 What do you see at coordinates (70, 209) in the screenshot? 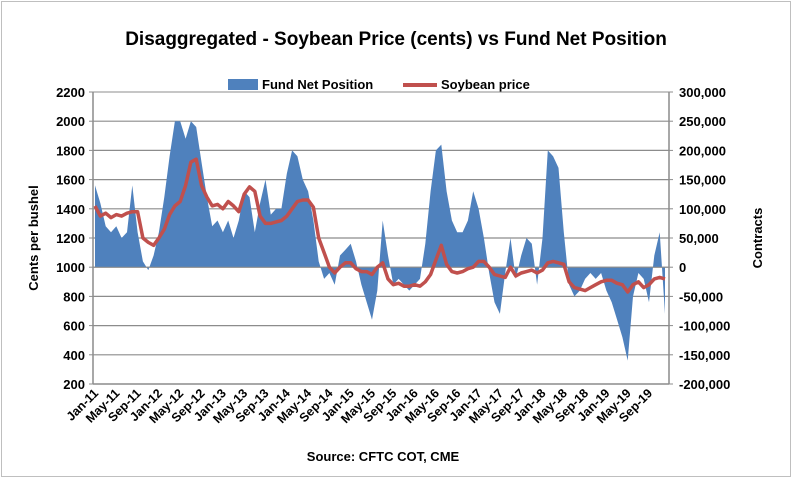
I see `y-tick-label: 1400` at bounding box center [70, 209].